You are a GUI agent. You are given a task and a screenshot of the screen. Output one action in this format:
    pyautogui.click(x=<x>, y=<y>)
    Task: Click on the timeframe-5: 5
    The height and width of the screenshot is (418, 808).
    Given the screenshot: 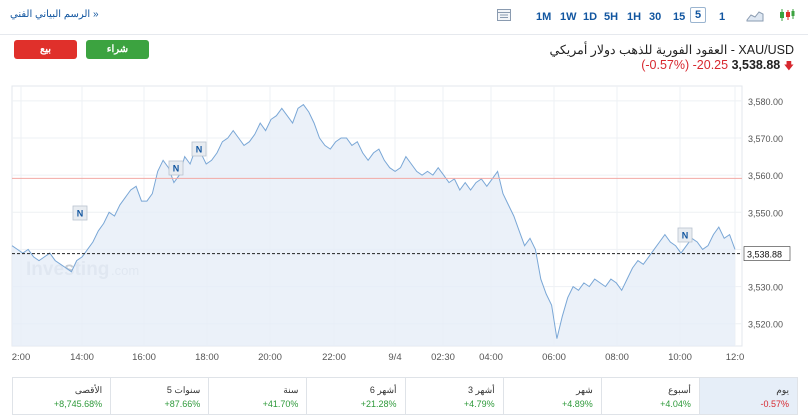 What is the action you would take?
    pyautogui.click(x=698, y=15)
    